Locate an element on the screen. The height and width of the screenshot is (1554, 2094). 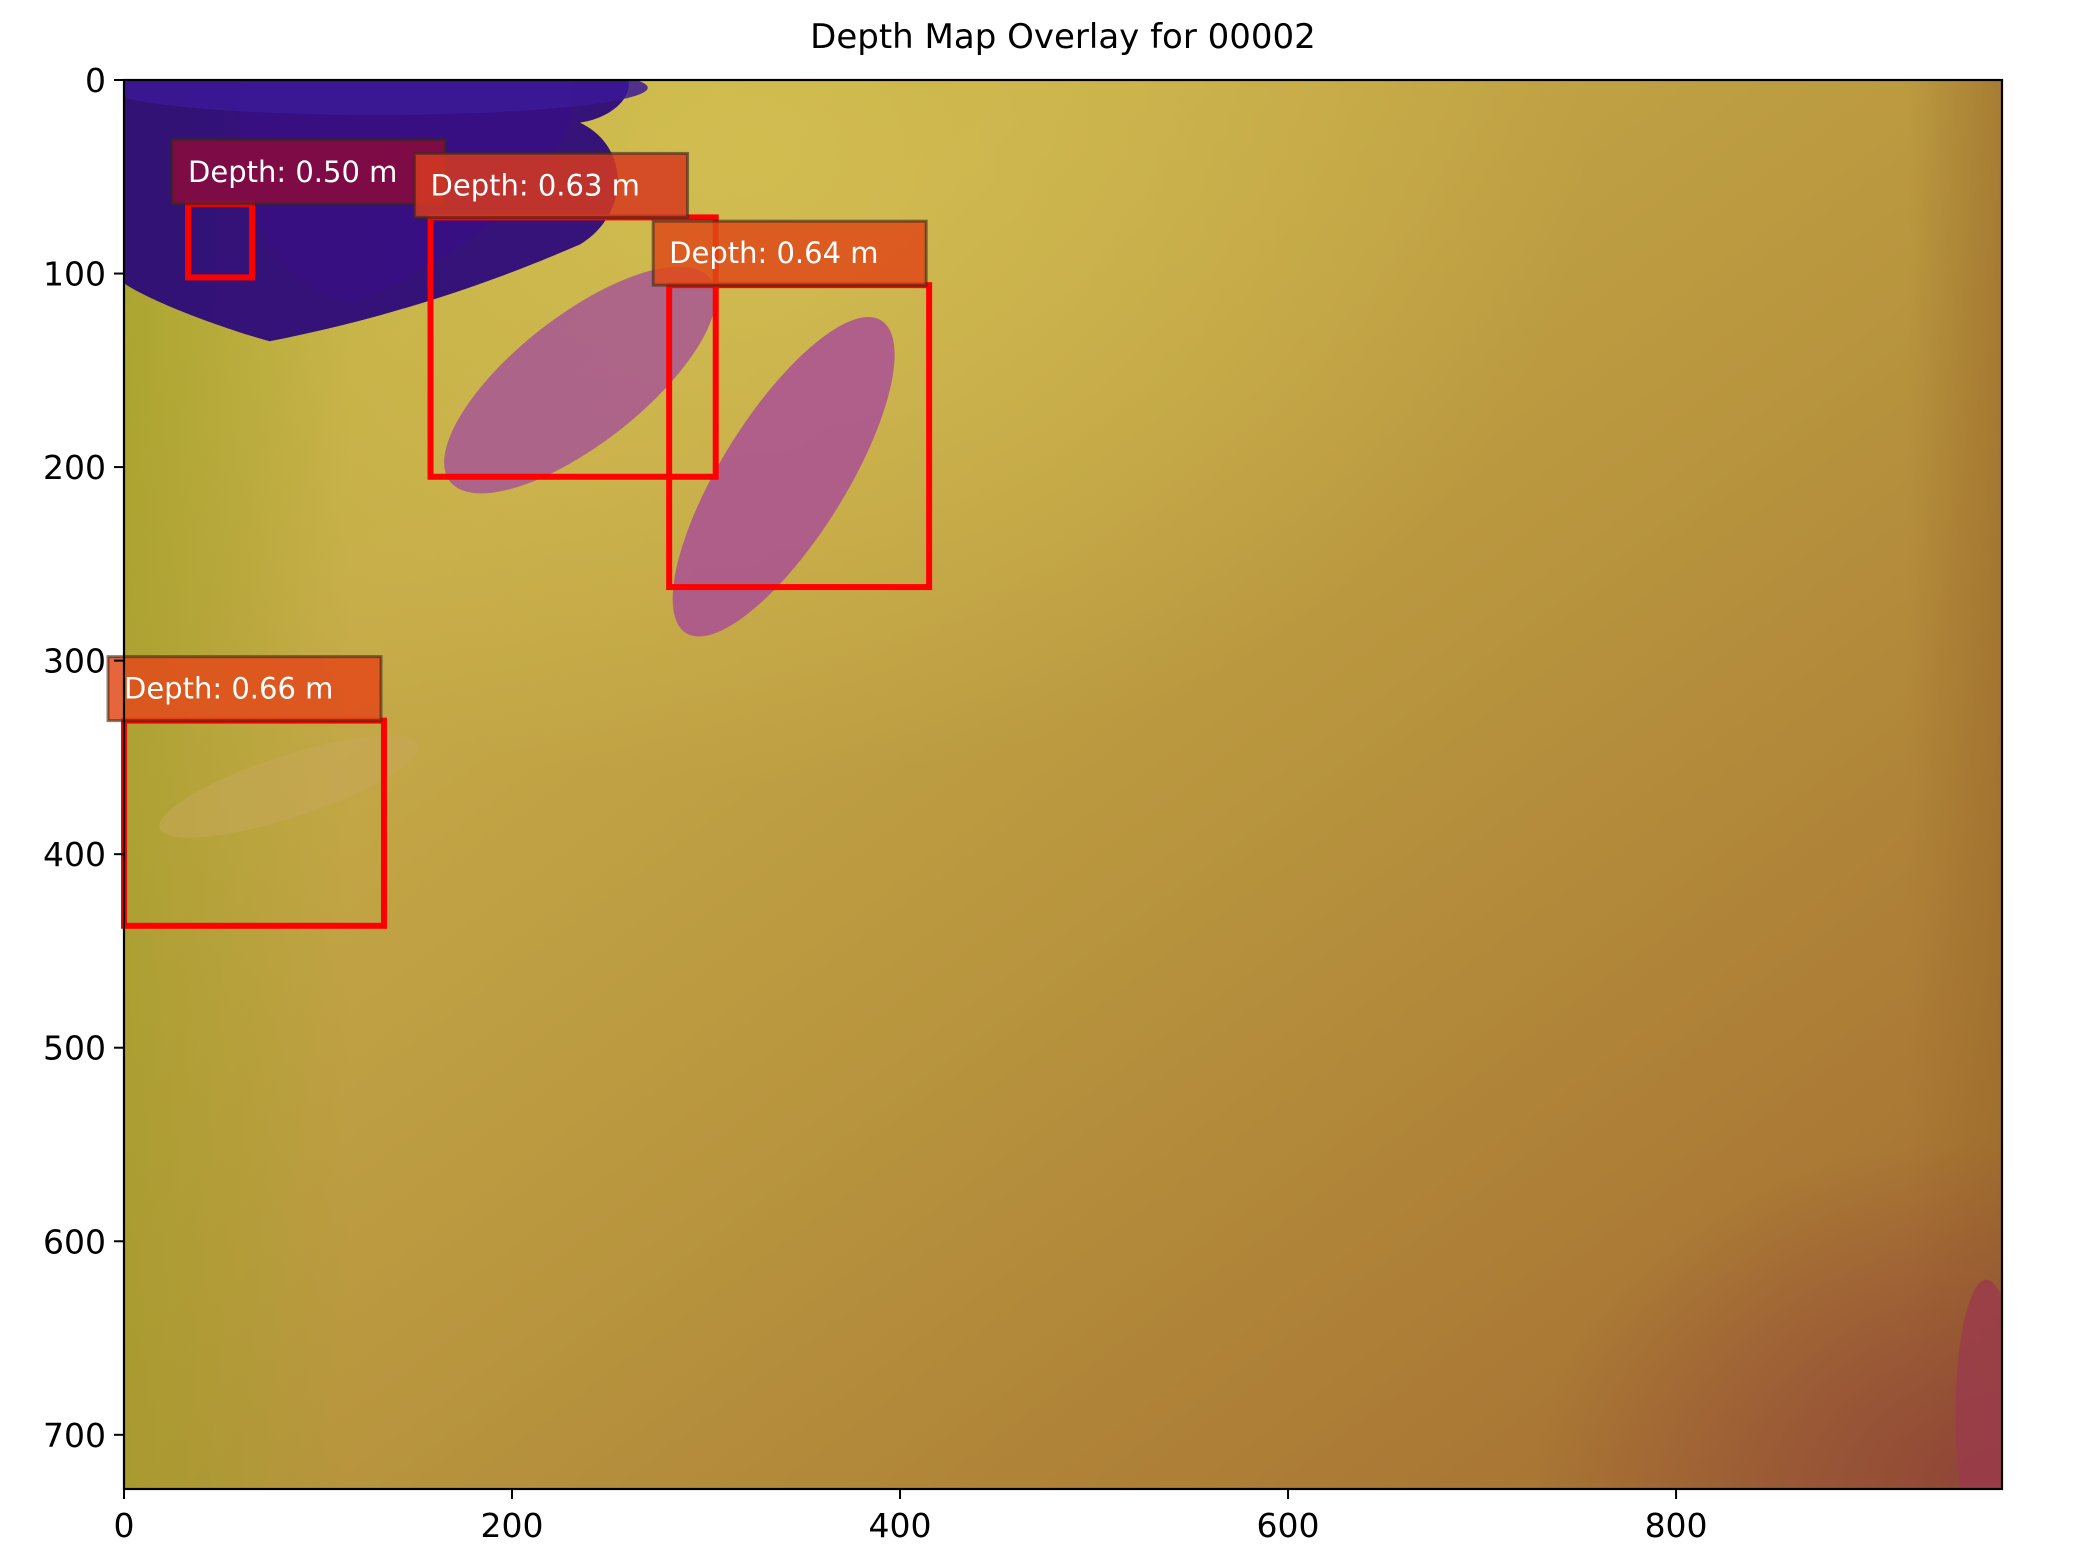
y-tick-label: 200 is located at coordinates (74, 467).